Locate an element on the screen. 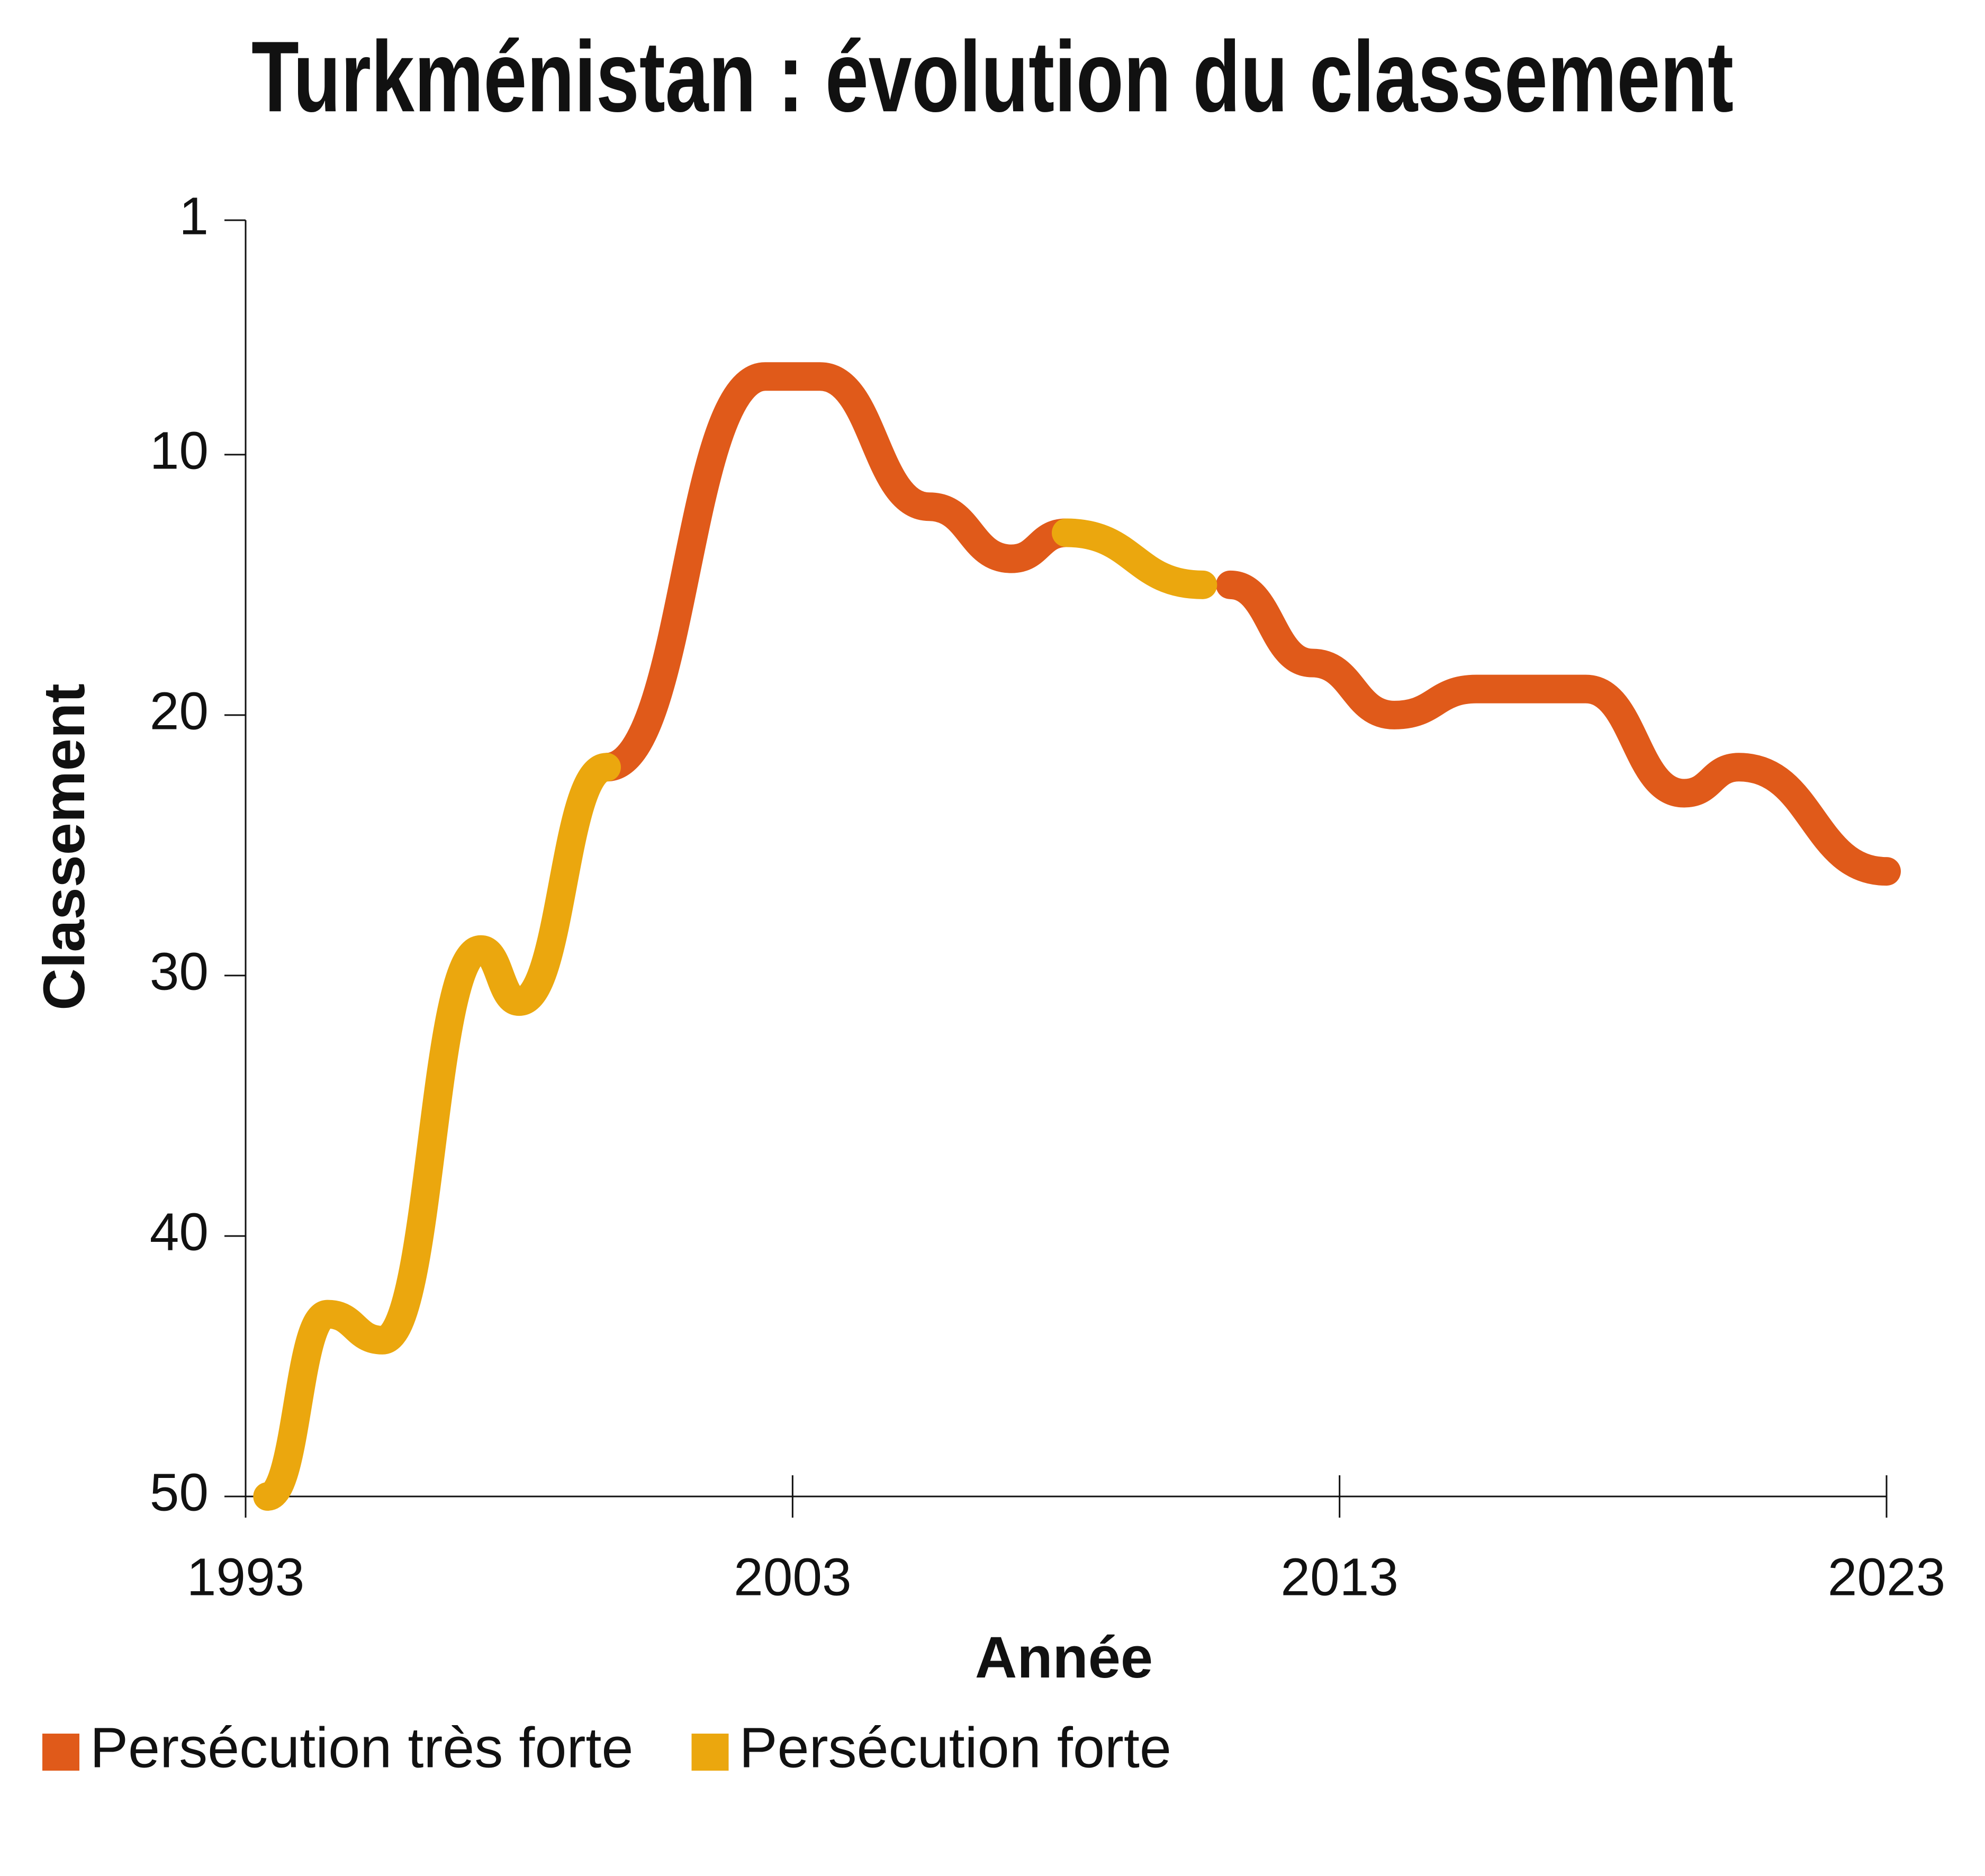  y-tick-label: 50 is located at coordinates (179, 1493).